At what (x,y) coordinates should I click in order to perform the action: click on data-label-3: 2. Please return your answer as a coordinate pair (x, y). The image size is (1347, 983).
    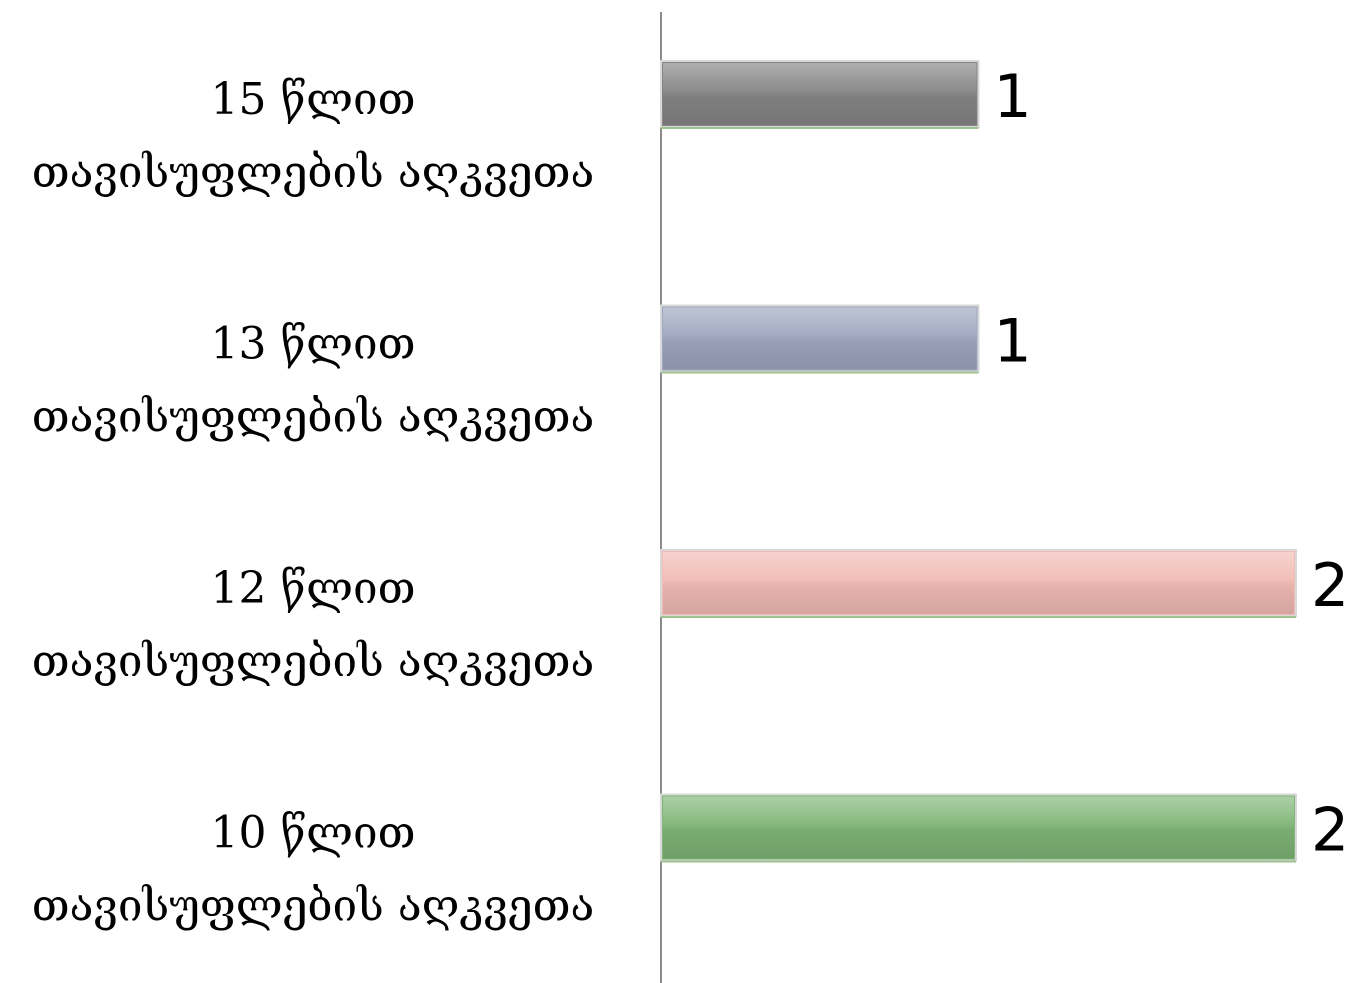
    Looking at the image, I should click on (1329, 831).